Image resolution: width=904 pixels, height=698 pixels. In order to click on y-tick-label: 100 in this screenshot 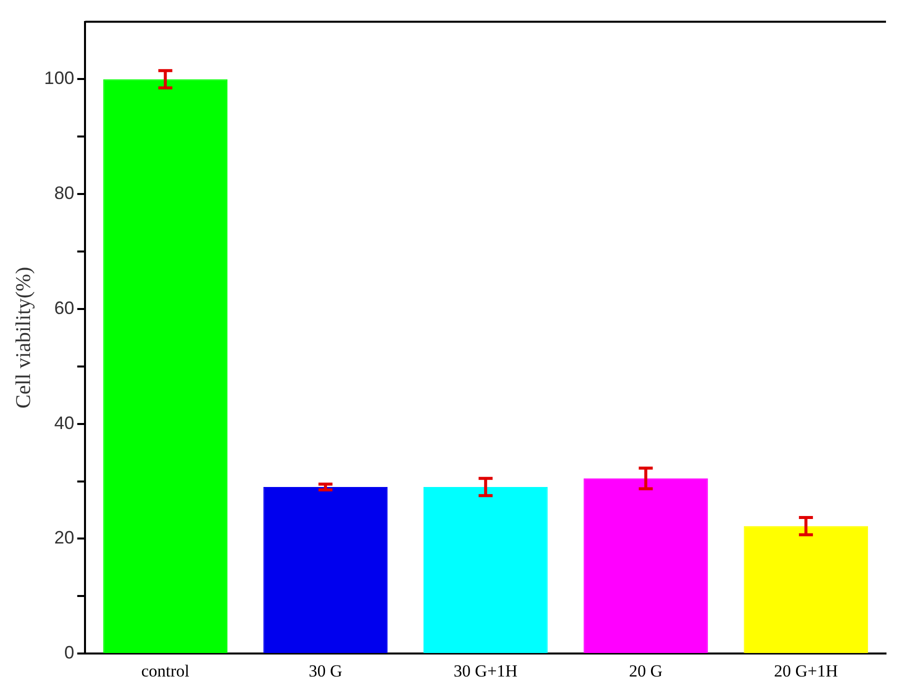, I will do `click(59, 78)`.